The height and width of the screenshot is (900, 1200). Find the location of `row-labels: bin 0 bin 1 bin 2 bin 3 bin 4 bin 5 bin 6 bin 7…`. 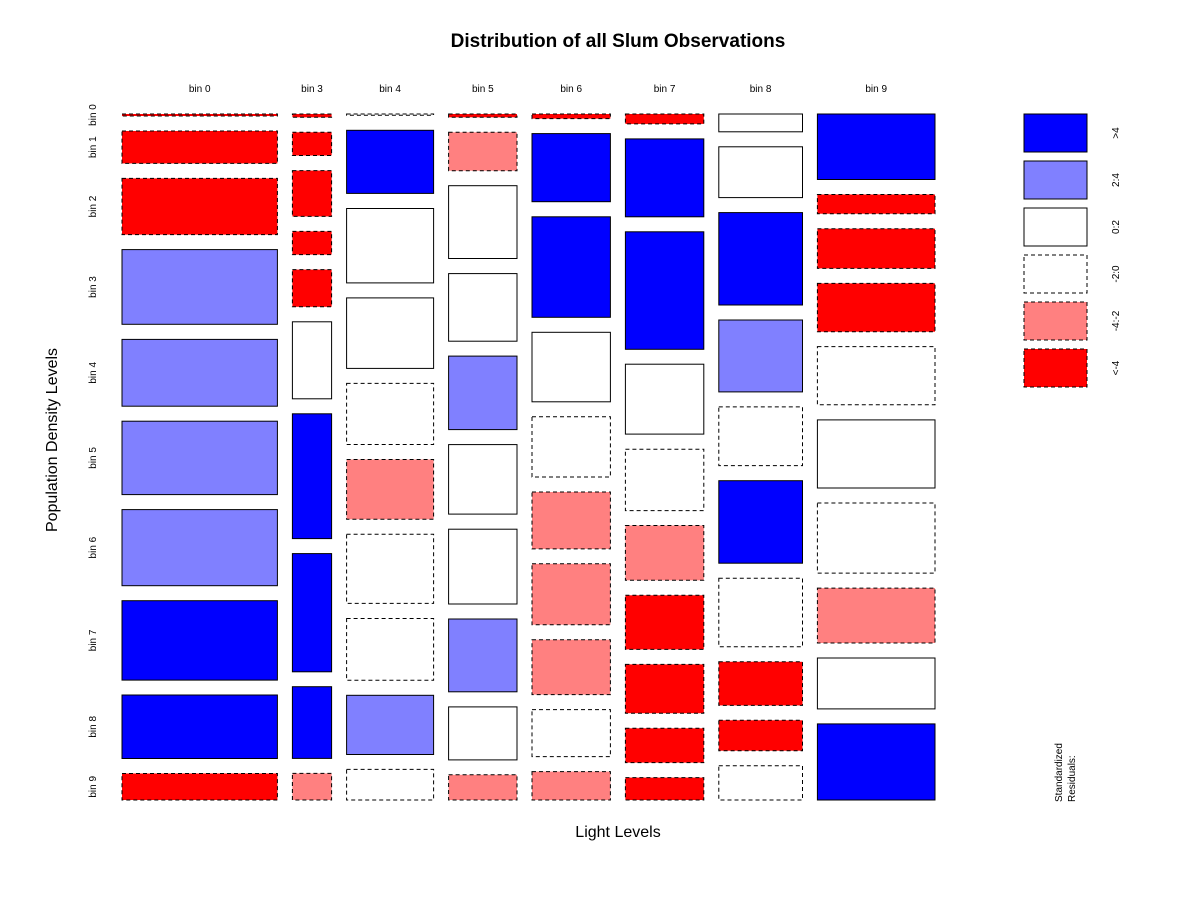

row-labels: bin 0 bin 1 bin 2 bin 3 bin 4 bin 5 bin 6 bin 7… is located at coordinates (93, 451).